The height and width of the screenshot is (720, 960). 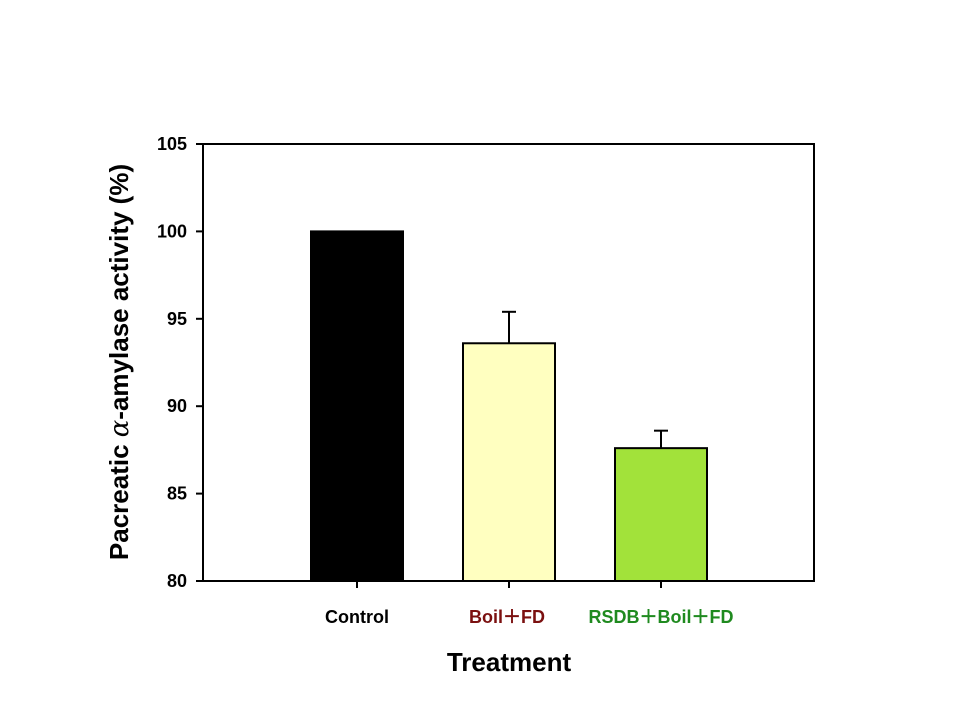 What do you see at coordinates (177, 581) in the screenshot?
I see `y-tick-label: 80` at bounding box center [177, 581].